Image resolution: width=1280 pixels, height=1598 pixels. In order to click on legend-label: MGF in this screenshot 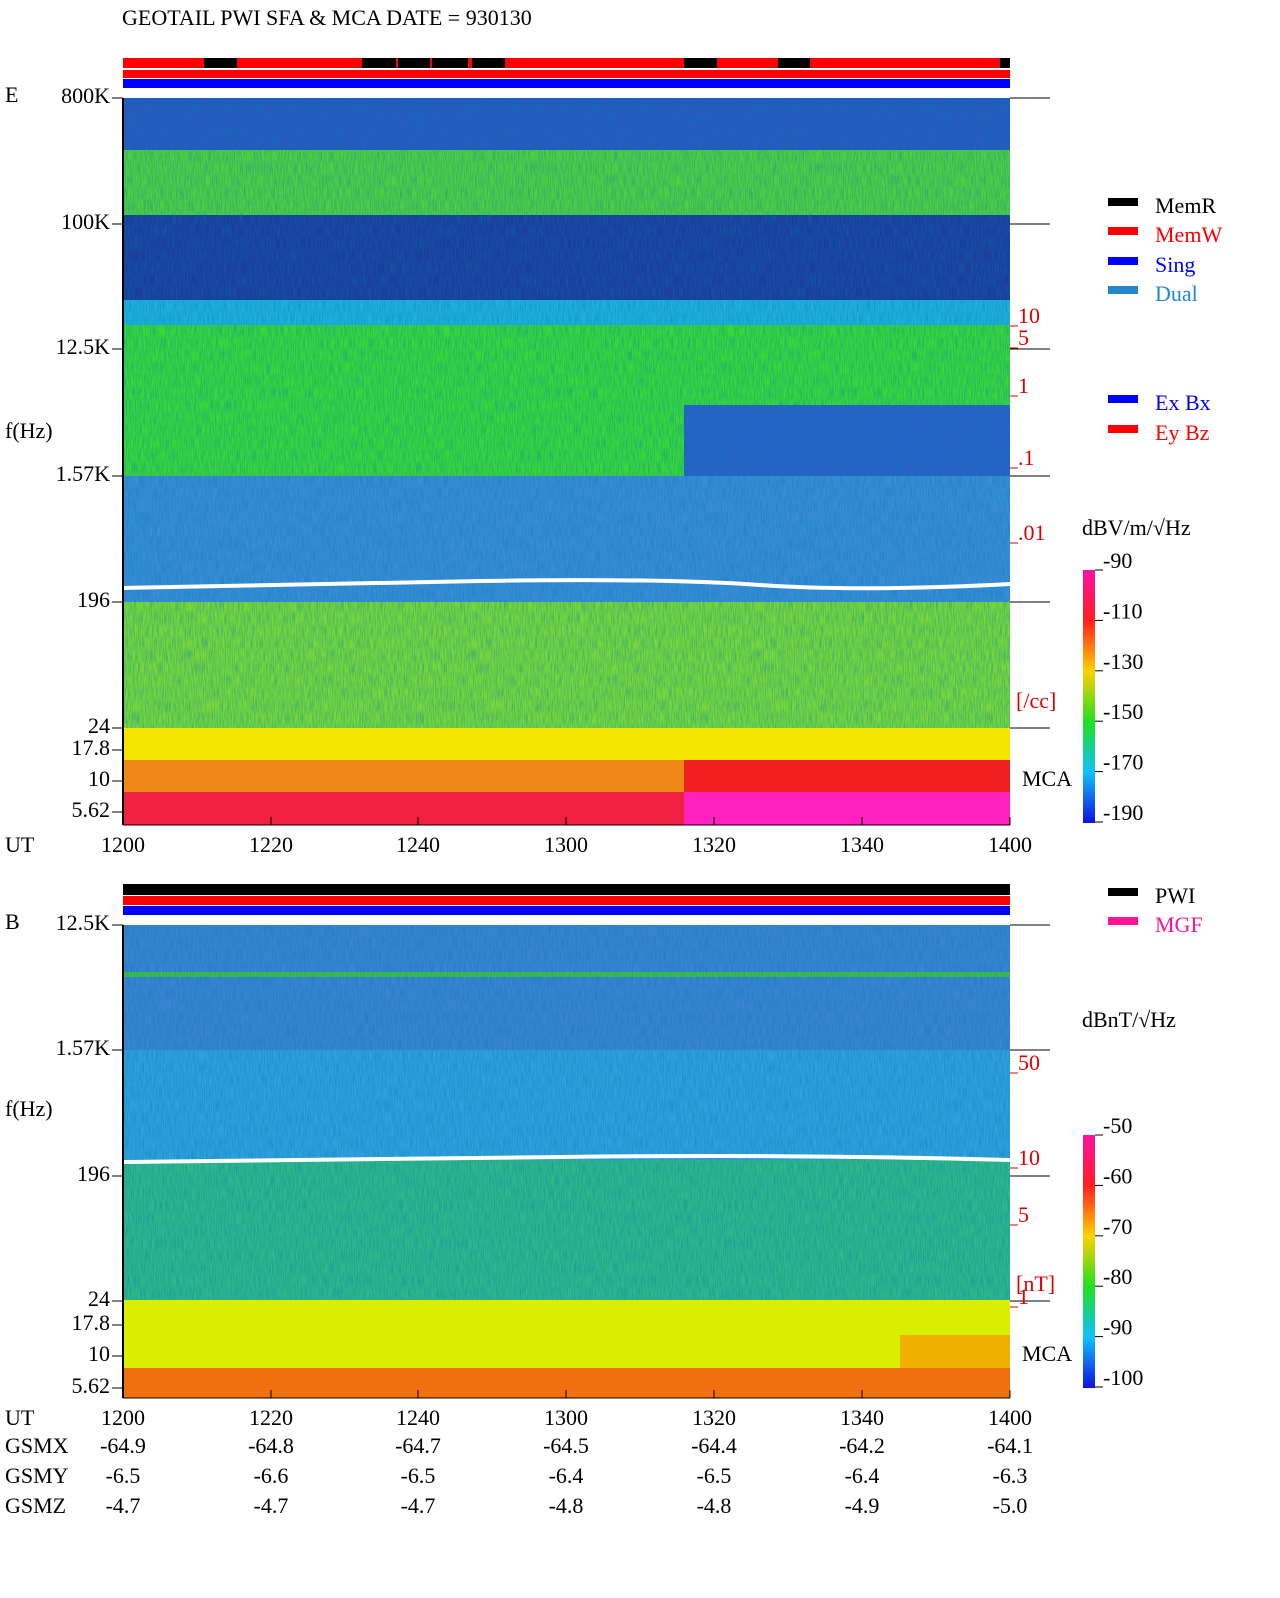, I will do `click(1179, 924)`.